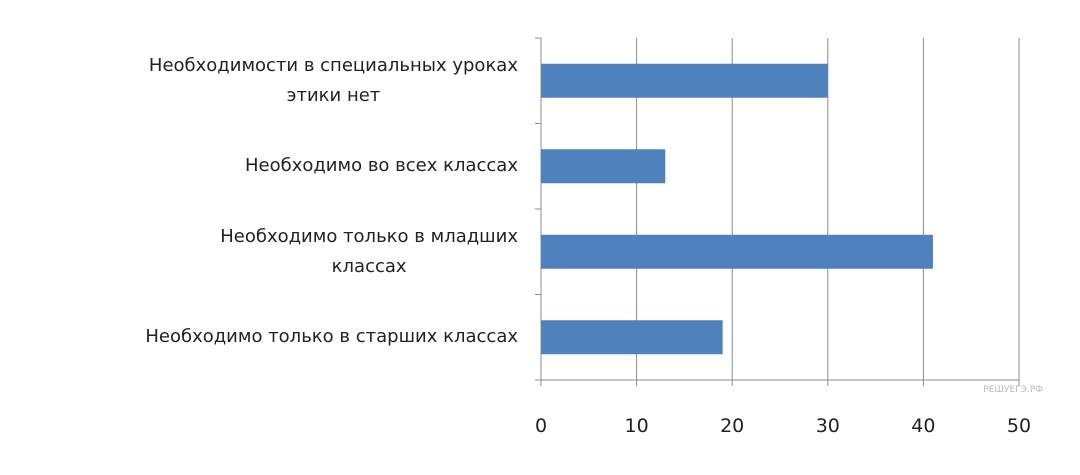  Describe the element at coordinates (828, 426) in the screenshot. I see `x-tick-label: 30` at that location.